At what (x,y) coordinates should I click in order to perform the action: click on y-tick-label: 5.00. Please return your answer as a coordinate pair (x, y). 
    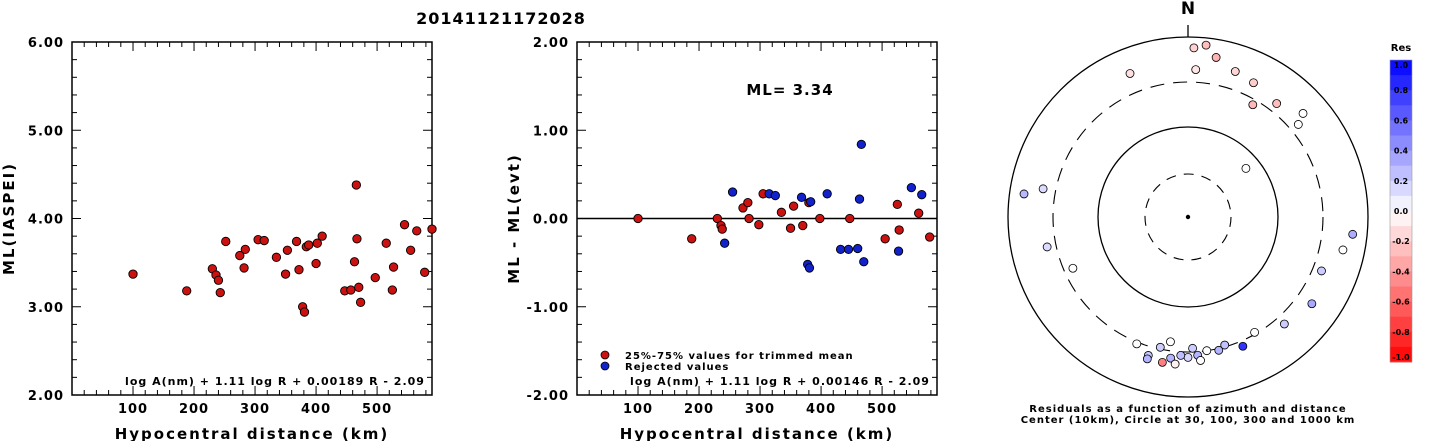
    Looking at the image, I should click on (46, 131).